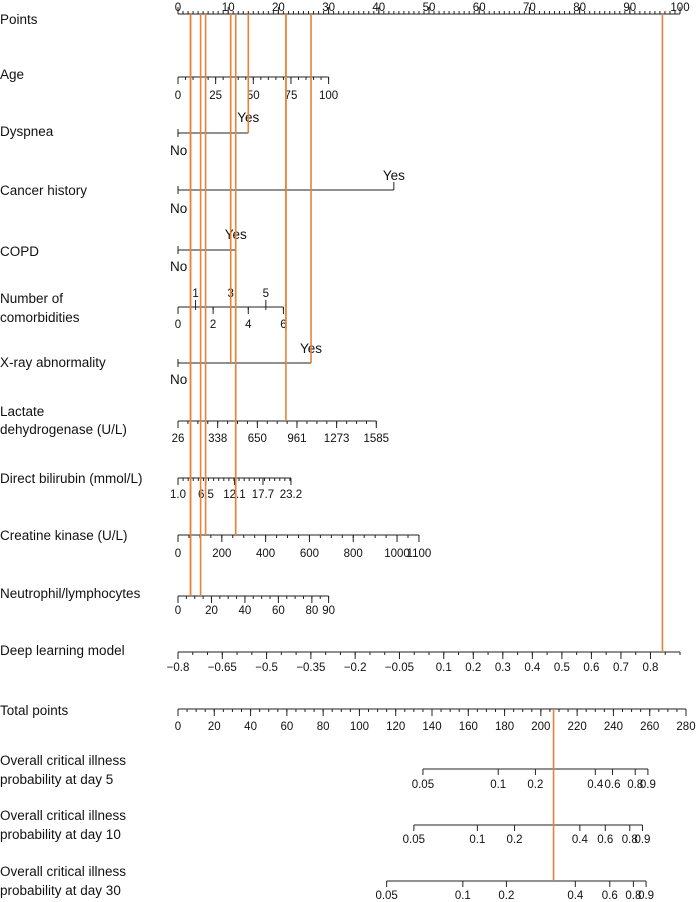 The height and width of the screenshot is (902, 700). Describe the element at coordinates (376, 439) in the screenshot. I see `ldh-tick-label: 1585` at that location.